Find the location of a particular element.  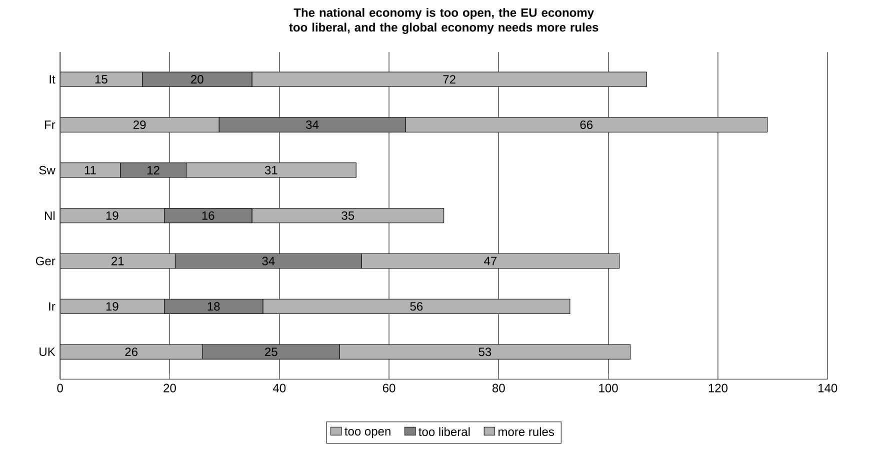

legend-label: too open is located at coordinates (367, 433).